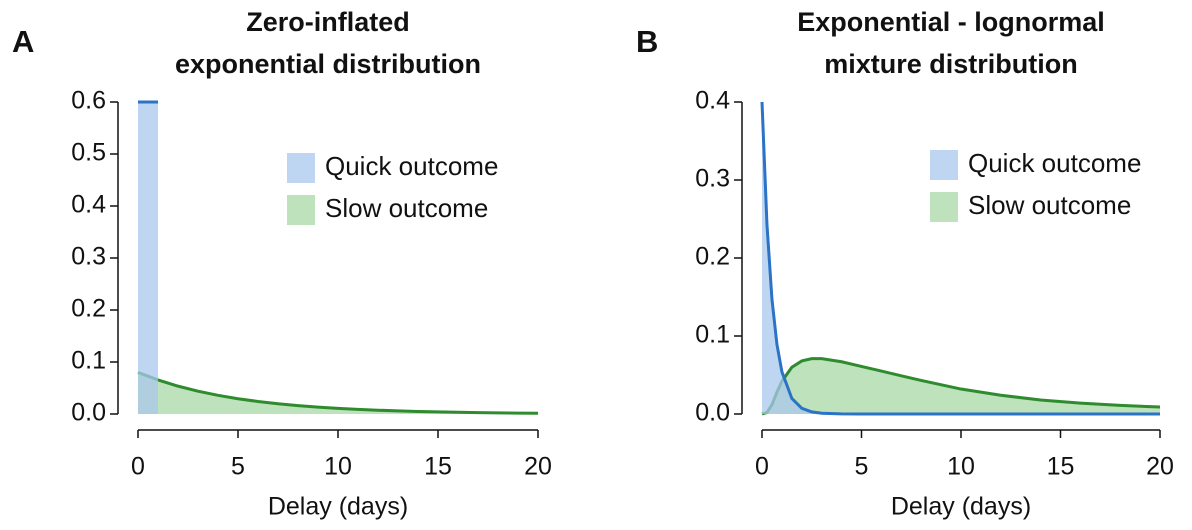  What do you see at coordinates (951, 64) in the screenshot?
I see `chart-title: mixture distribution` at bounding box center [951, 64].